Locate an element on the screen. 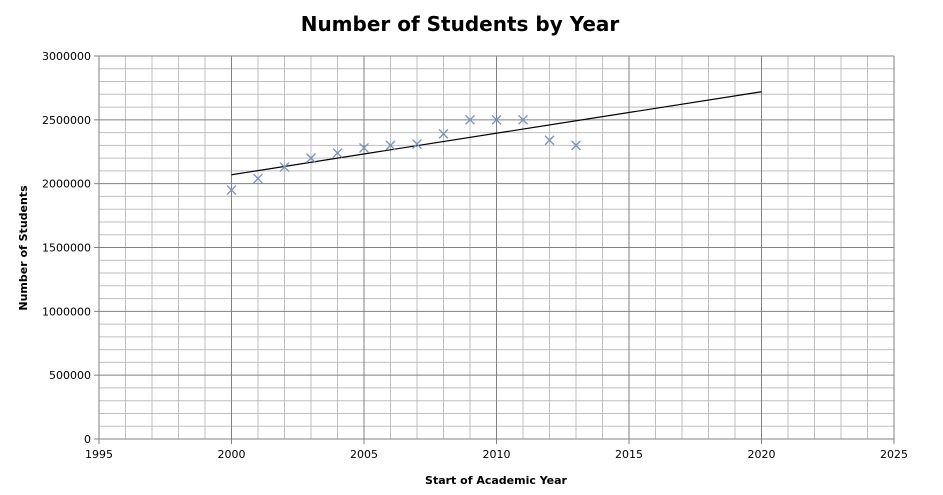 The width and height of the screenshot is (943, 495). y-tick-label: 500000 is located at coordinates (70, 375).